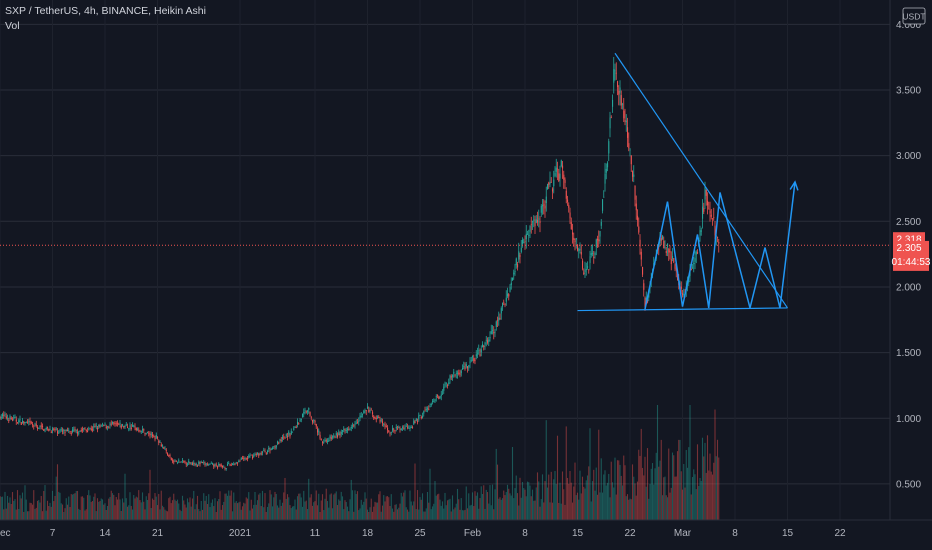  What do you see at coordinates (905, 260) in the screenshot?
I see `price-axis: 0.500 1.000 1.500 2.000 2.500 3.000 3.500 4.000` at bounding box center [905, 260].